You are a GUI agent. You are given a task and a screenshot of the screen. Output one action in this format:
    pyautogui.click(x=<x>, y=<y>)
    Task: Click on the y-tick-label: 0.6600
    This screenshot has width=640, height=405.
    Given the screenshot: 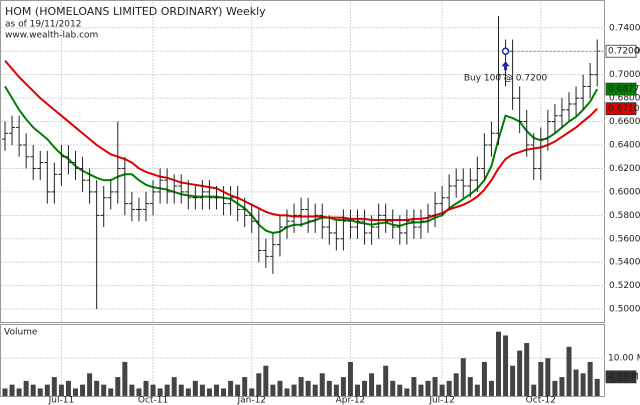 What is the action you would take?
    pyautogui.click(x=624, y=122)
    